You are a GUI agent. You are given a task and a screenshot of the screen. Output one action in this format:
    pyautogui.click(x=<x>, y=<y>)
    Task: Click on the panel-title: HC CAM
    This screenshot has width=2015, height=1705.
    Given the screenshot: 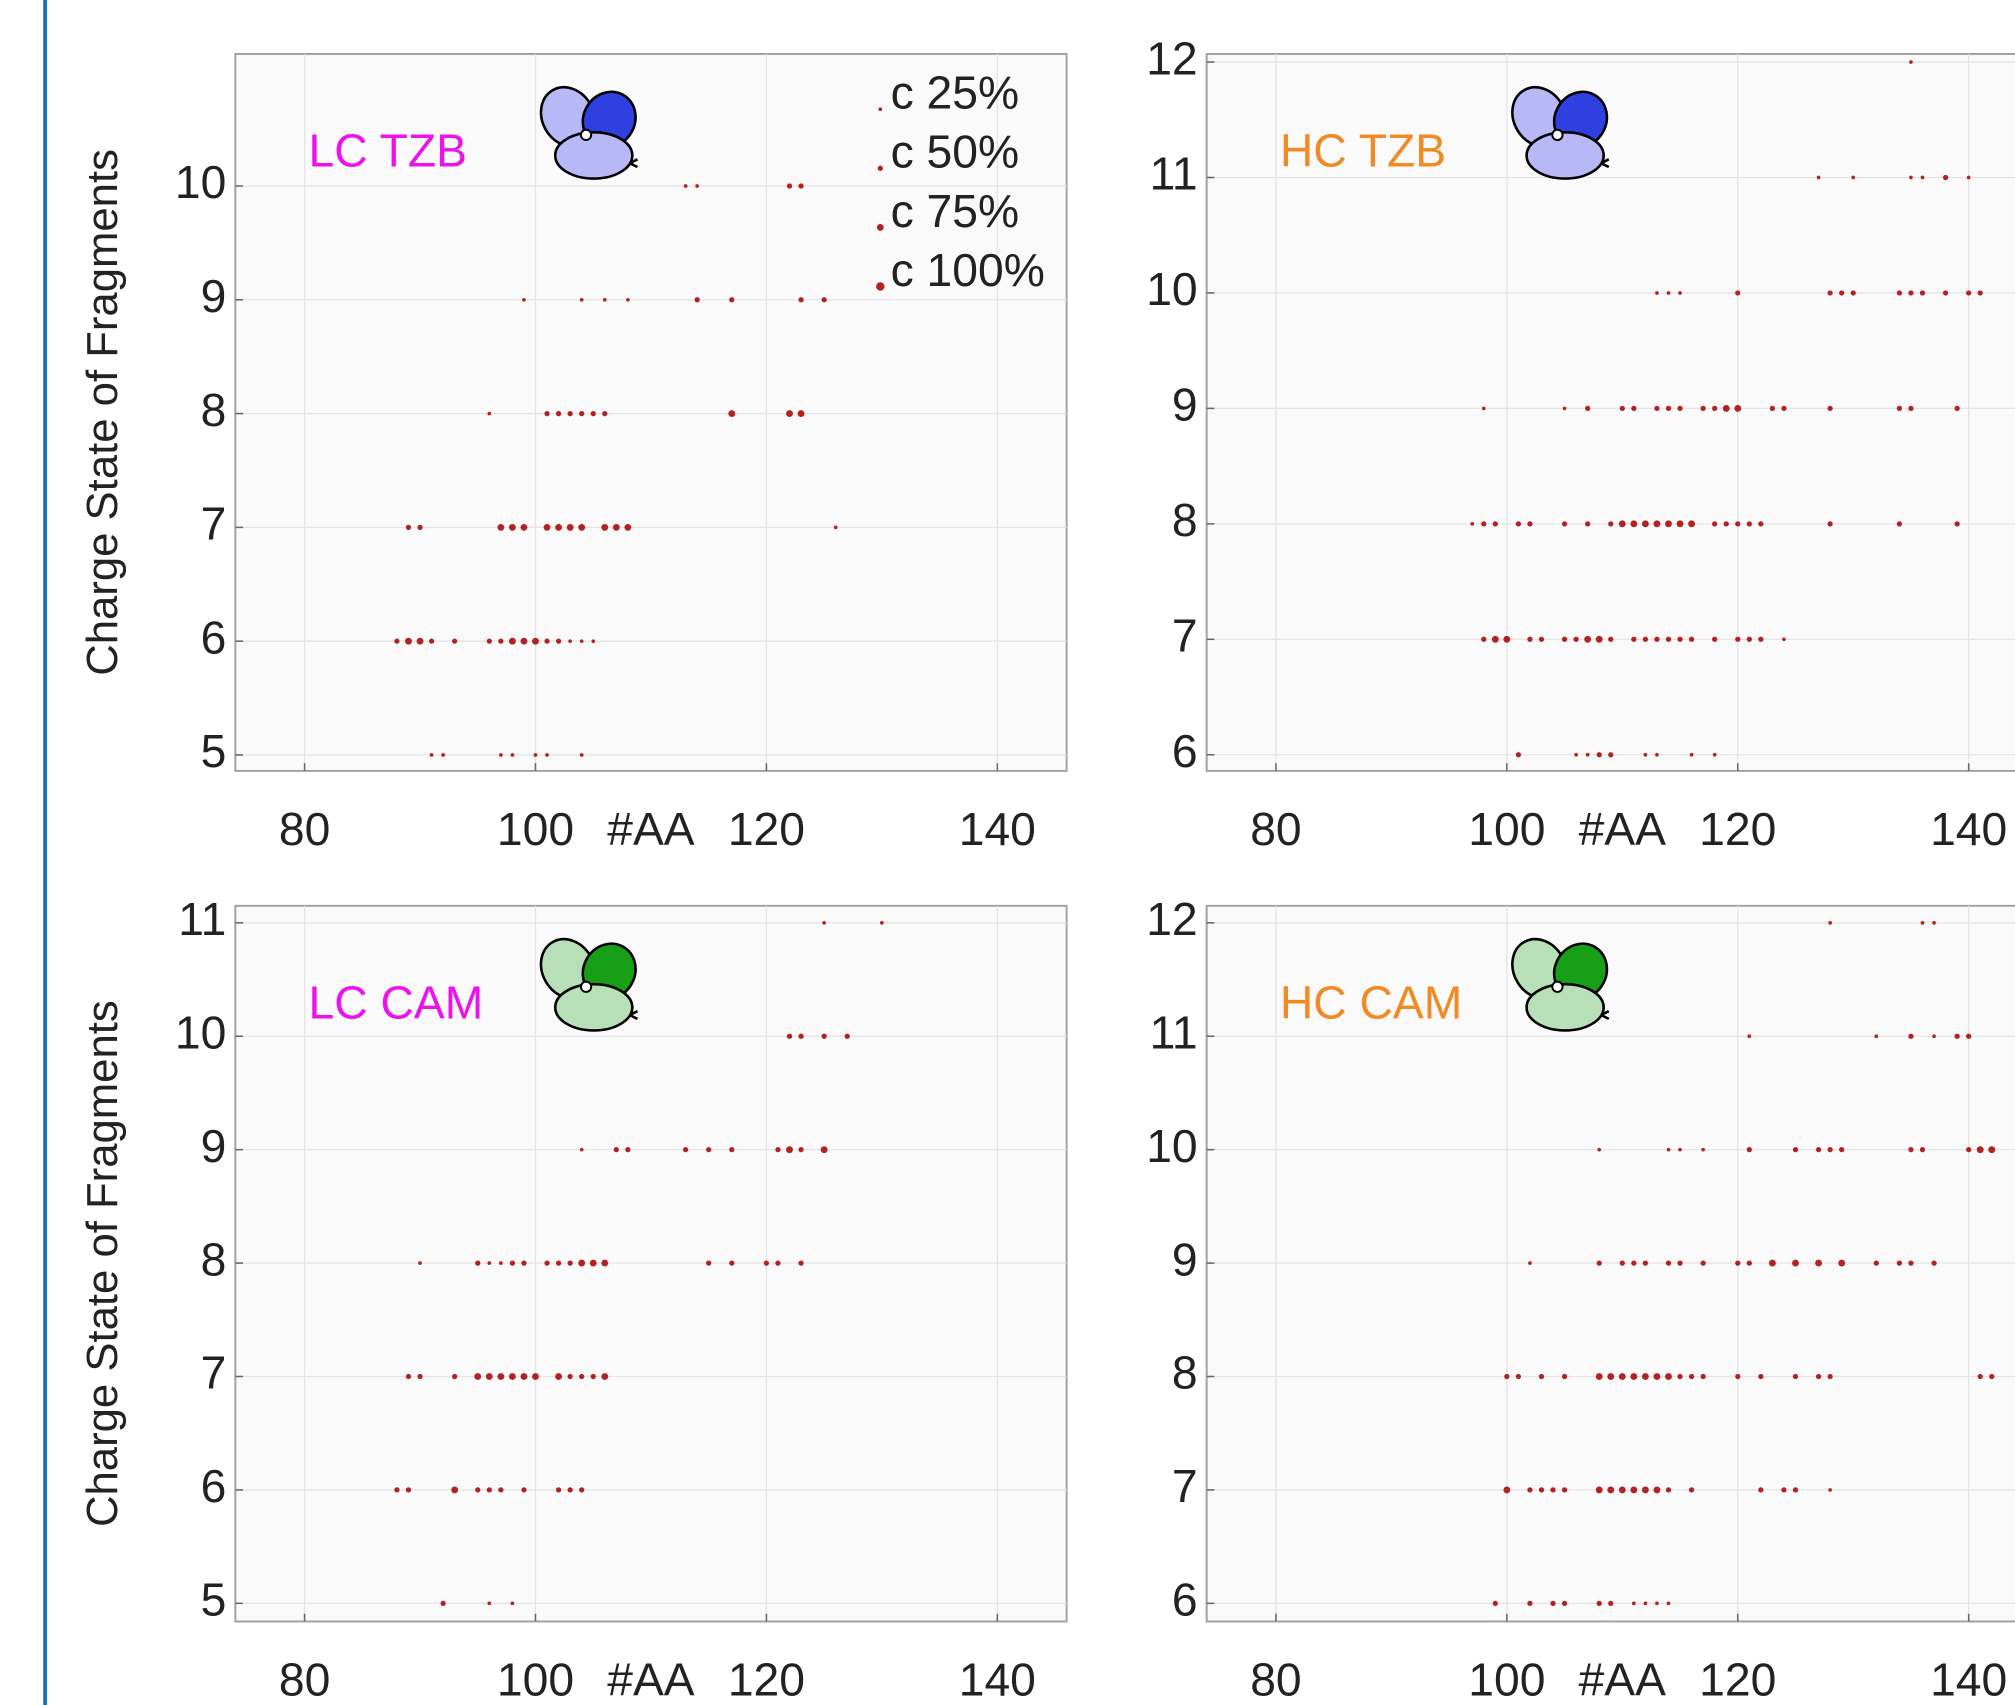 What is the action you would take?
    pyautogui.click(x=1371, y=1002)
    